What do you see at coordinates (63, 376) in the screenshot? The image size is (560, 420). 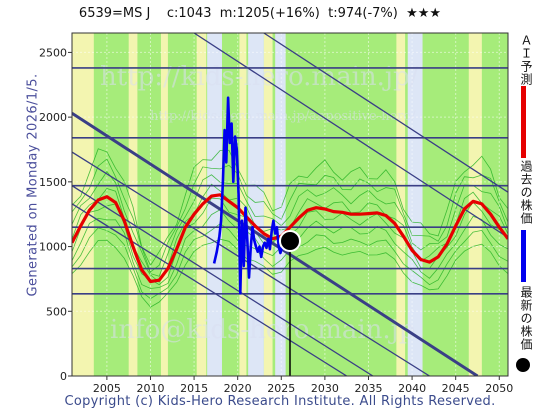 I see `y-tick-label-0: 0` at bounding box center [63, 376].